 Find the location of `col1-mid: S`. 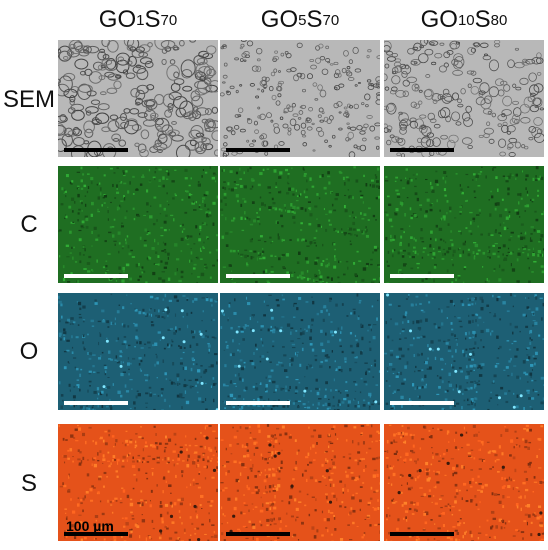

col1-mid: S is located at coordinates (152, 19).